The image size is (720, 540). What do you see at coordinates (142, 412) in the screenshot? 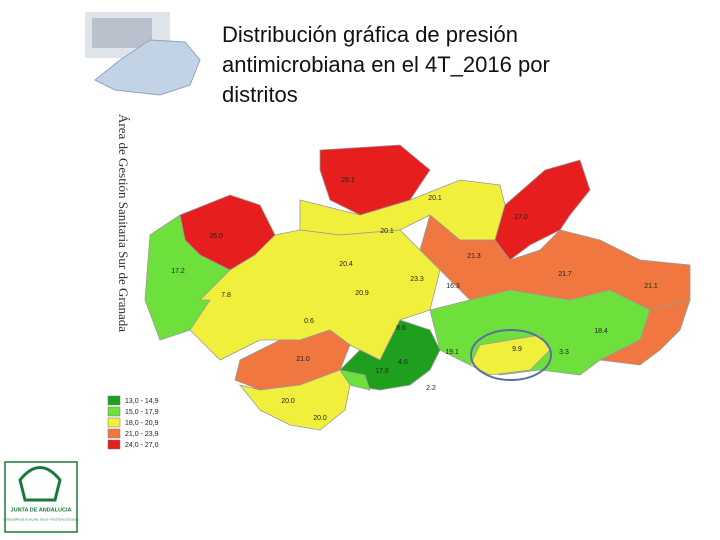
I see `legend-label: 15,0 - 17,9` at bounding box center [142, 412].